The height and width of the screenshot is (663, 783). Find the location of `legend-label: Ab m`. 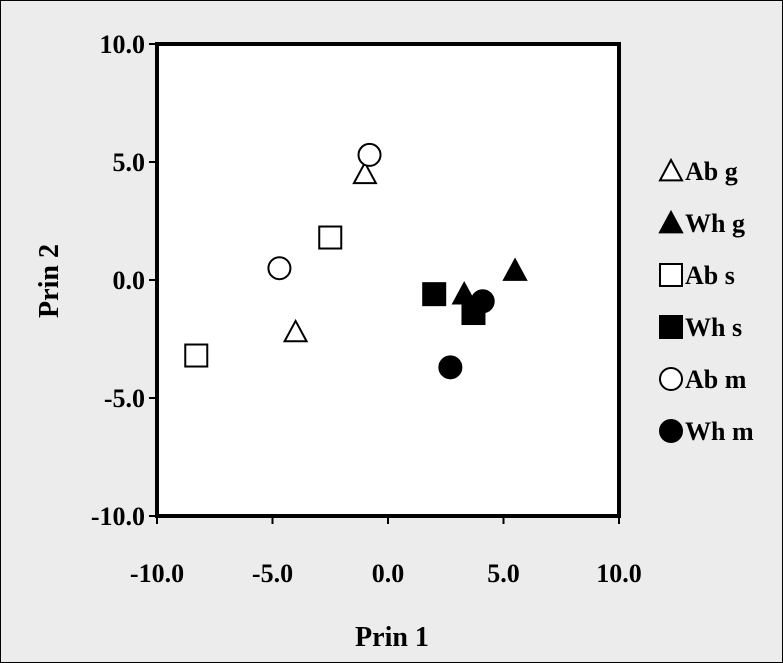

legend-label: Ab m is located at coordinates (716, 379).